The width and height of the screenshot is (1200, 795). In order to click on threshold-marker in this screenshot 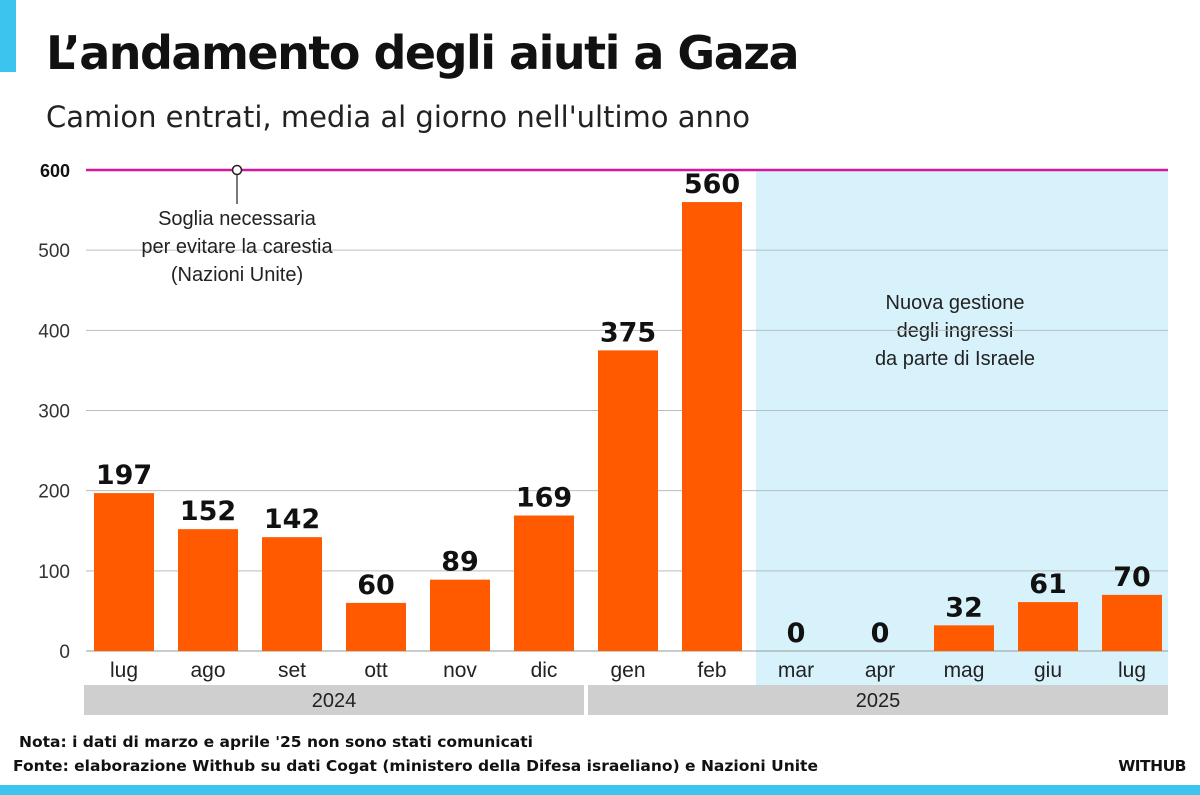, I will do `click(237, 170)`.